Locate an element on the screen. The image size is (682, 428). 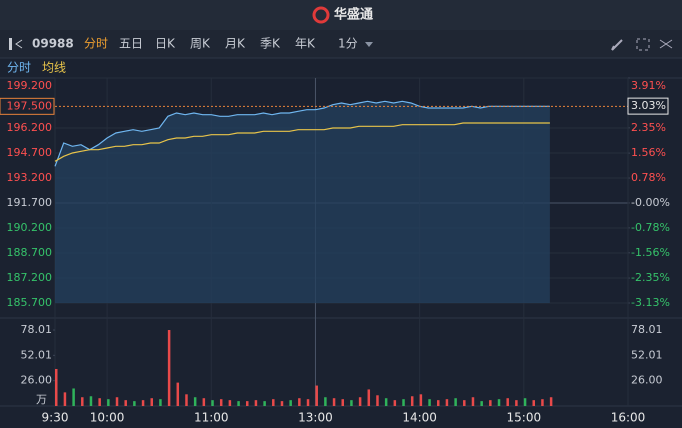
y2-tick-label: -0.00% is located at coordinates (650, 202).